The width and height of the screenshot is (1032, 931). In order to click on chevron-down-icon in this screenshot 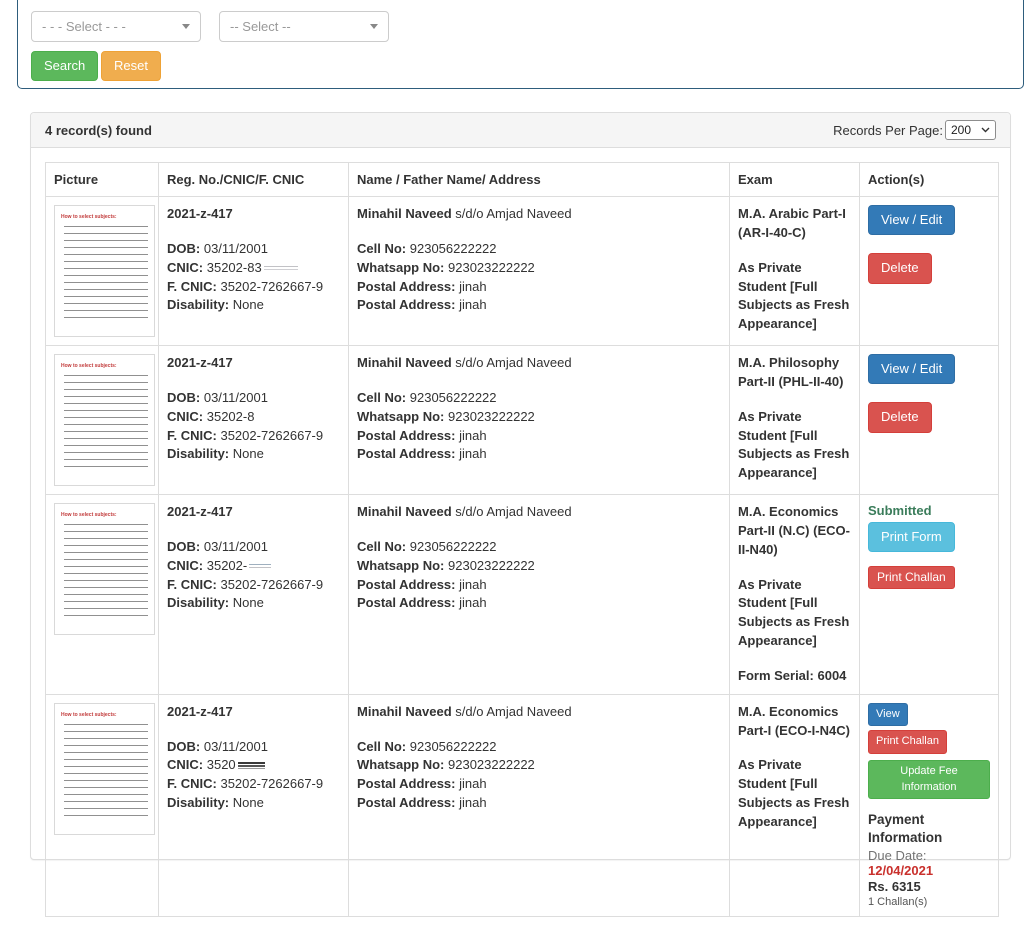, I will do `click(985, 130)`.